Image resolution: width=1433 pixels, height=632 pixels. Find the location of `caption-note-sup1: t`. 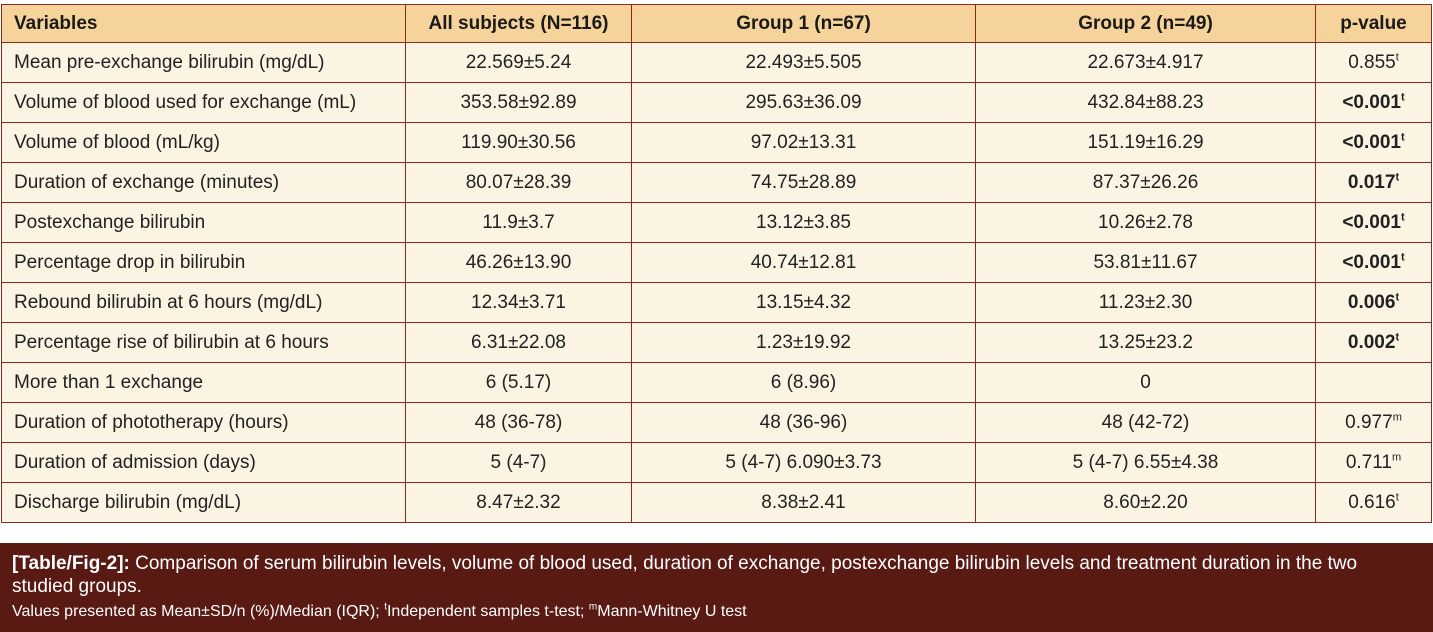

caption-note-sup1: t is located at coordinates (385, 607).